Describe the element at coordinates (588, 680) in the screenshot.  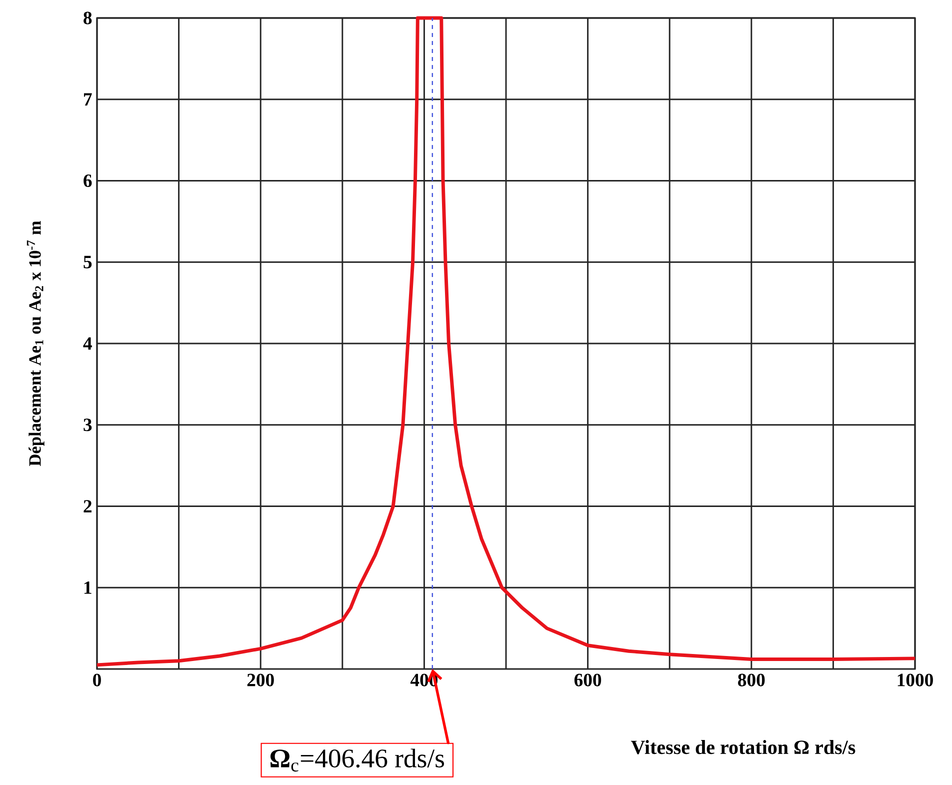
I see `x-tick-label: 600` at that location.